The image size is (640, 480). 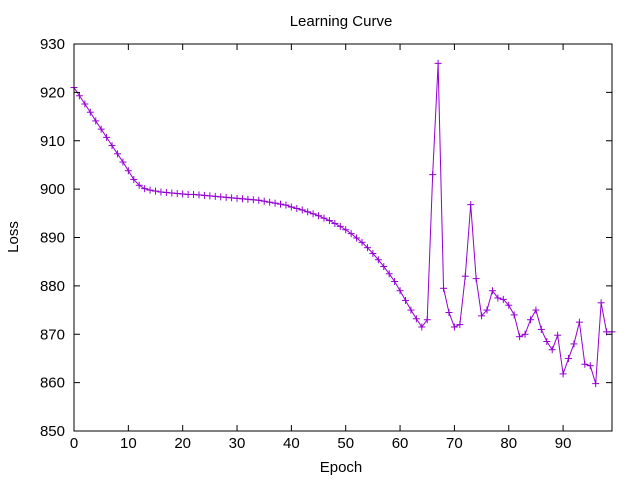 What do you see at coordinates (52, 44) in the screenshot?
I see `y-tick-label: 930` at bounding box center [52, 44].